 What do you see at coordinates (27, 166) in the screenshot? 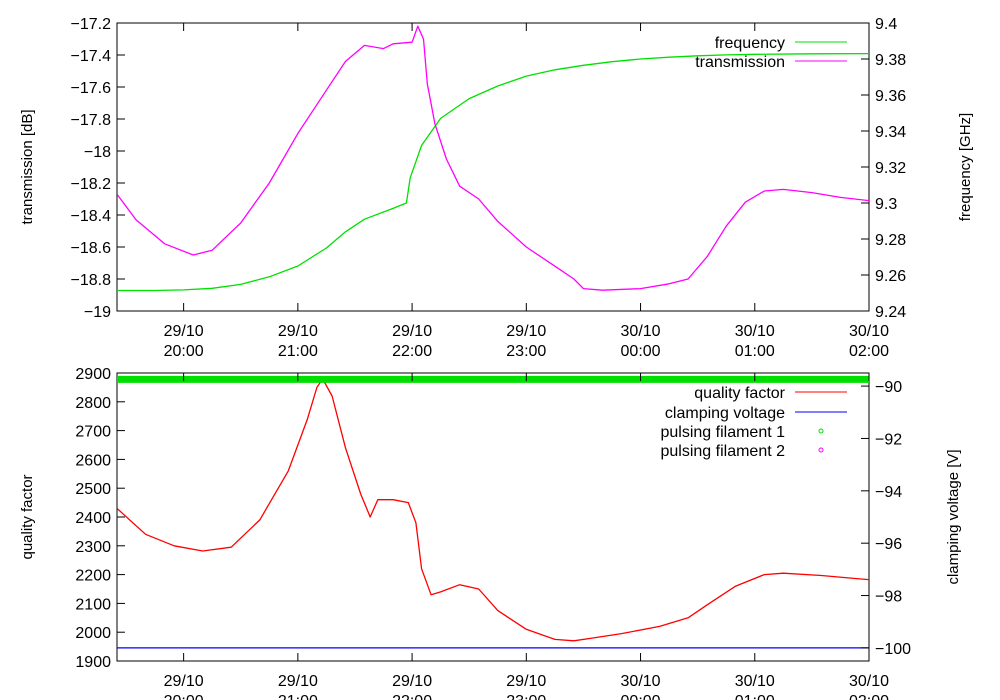
I see `y-axis-label: transmission [dB]` at bounding box center [27, 166].